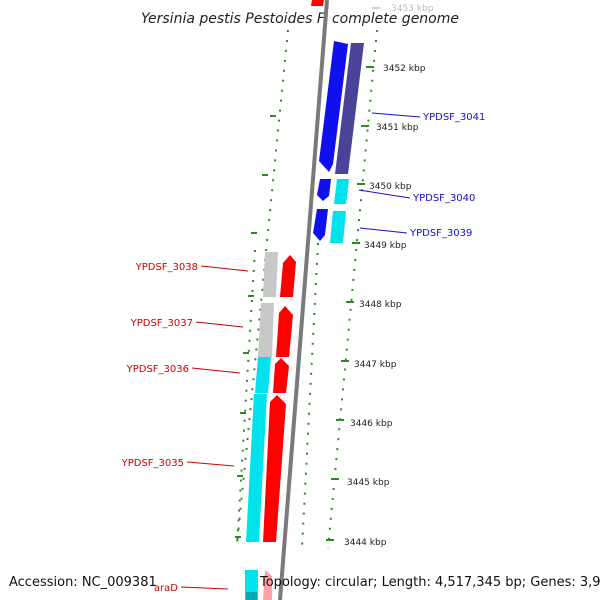  I want to click on ruler-tick-label: 3446 kbp, so click(371, 424).